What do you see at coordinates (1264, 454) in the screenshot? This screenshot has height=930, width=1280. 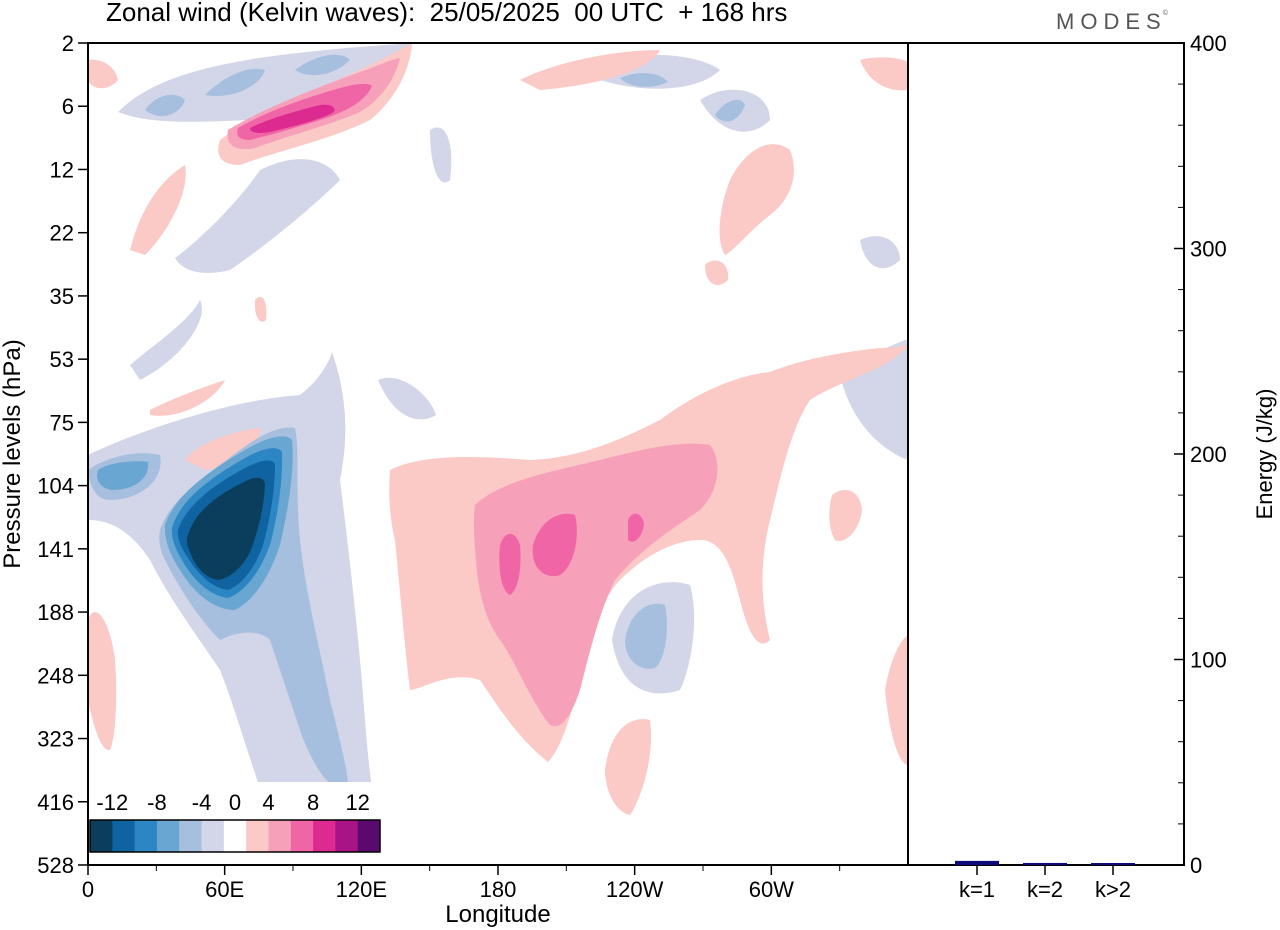 I see `energy-axis-label: Energy (J/kg)` at bounding box center [1264, 454].